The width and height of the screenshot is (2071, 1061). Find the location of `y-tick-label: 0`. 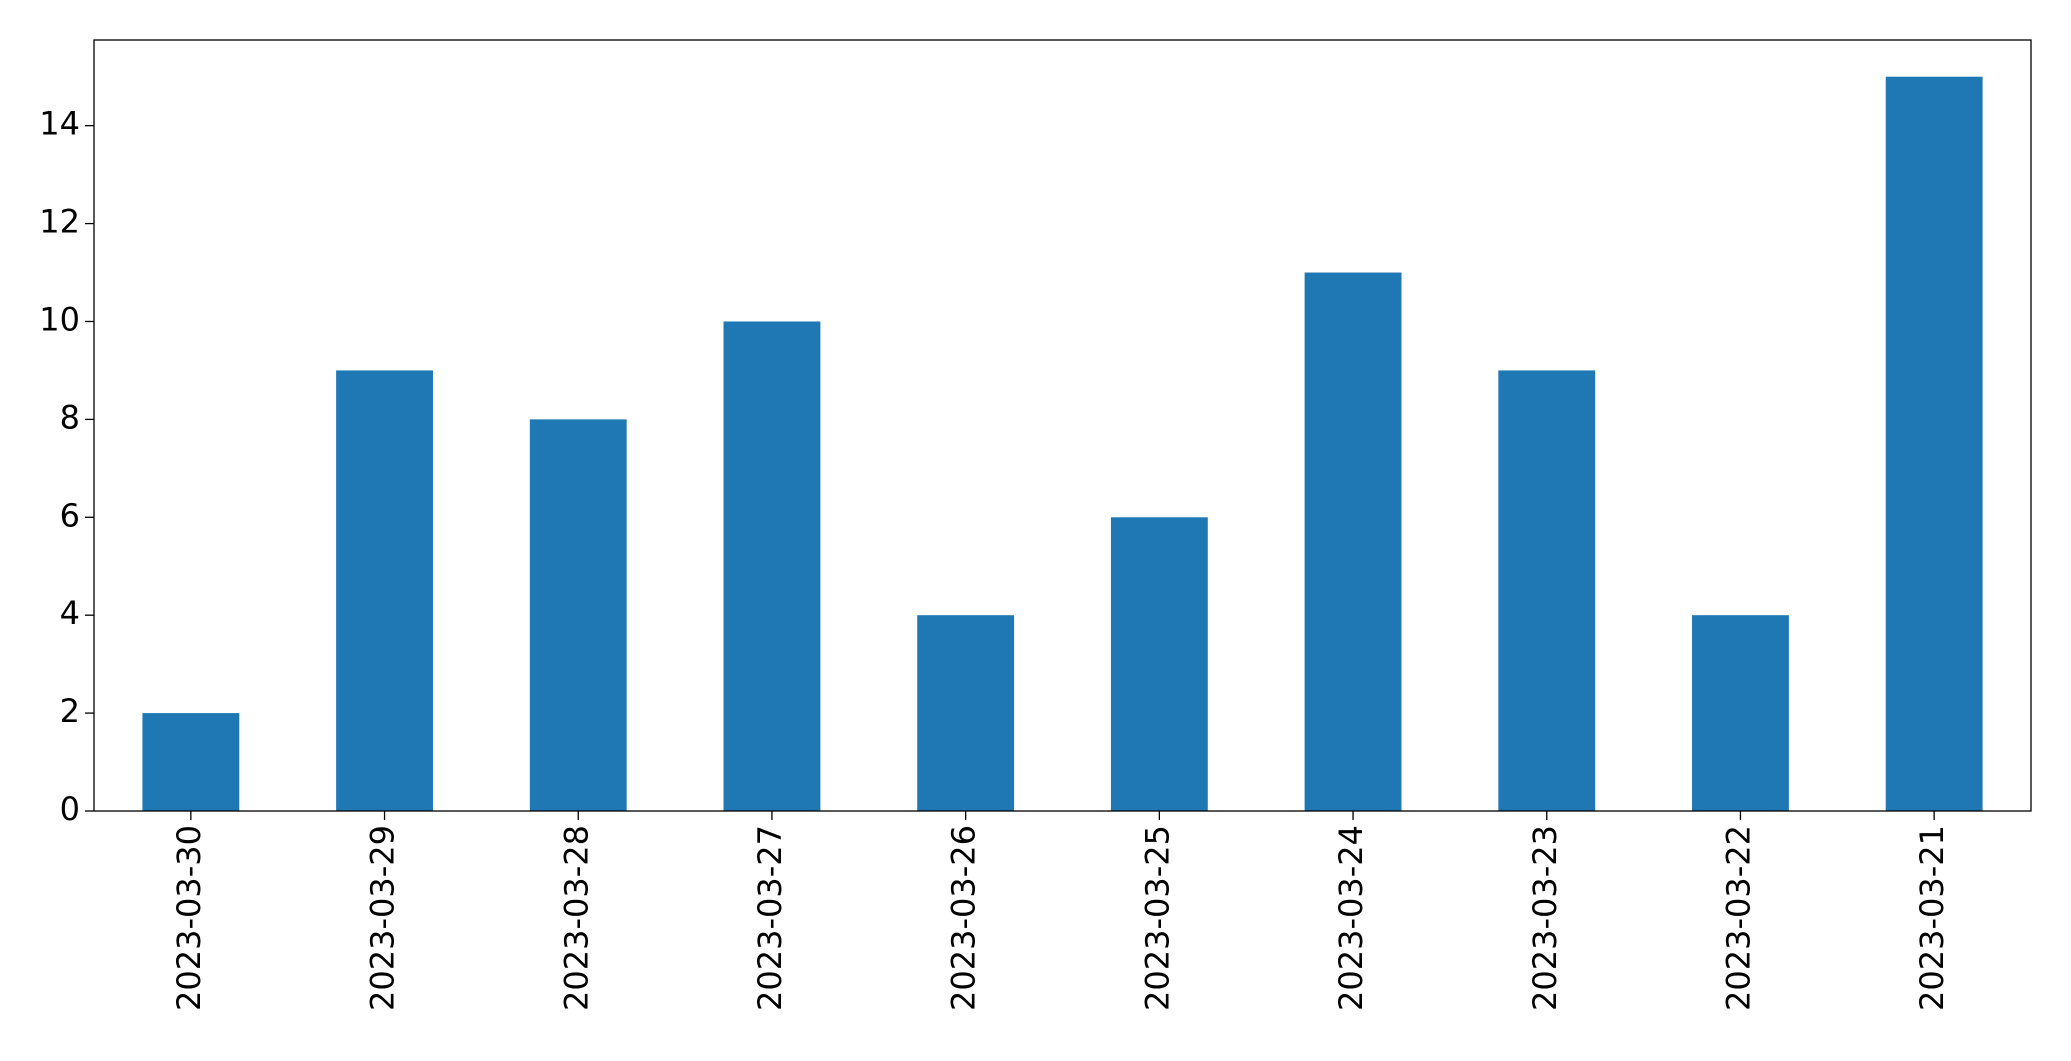

y-tick-label: 0 is located at coordinates (70, 809).